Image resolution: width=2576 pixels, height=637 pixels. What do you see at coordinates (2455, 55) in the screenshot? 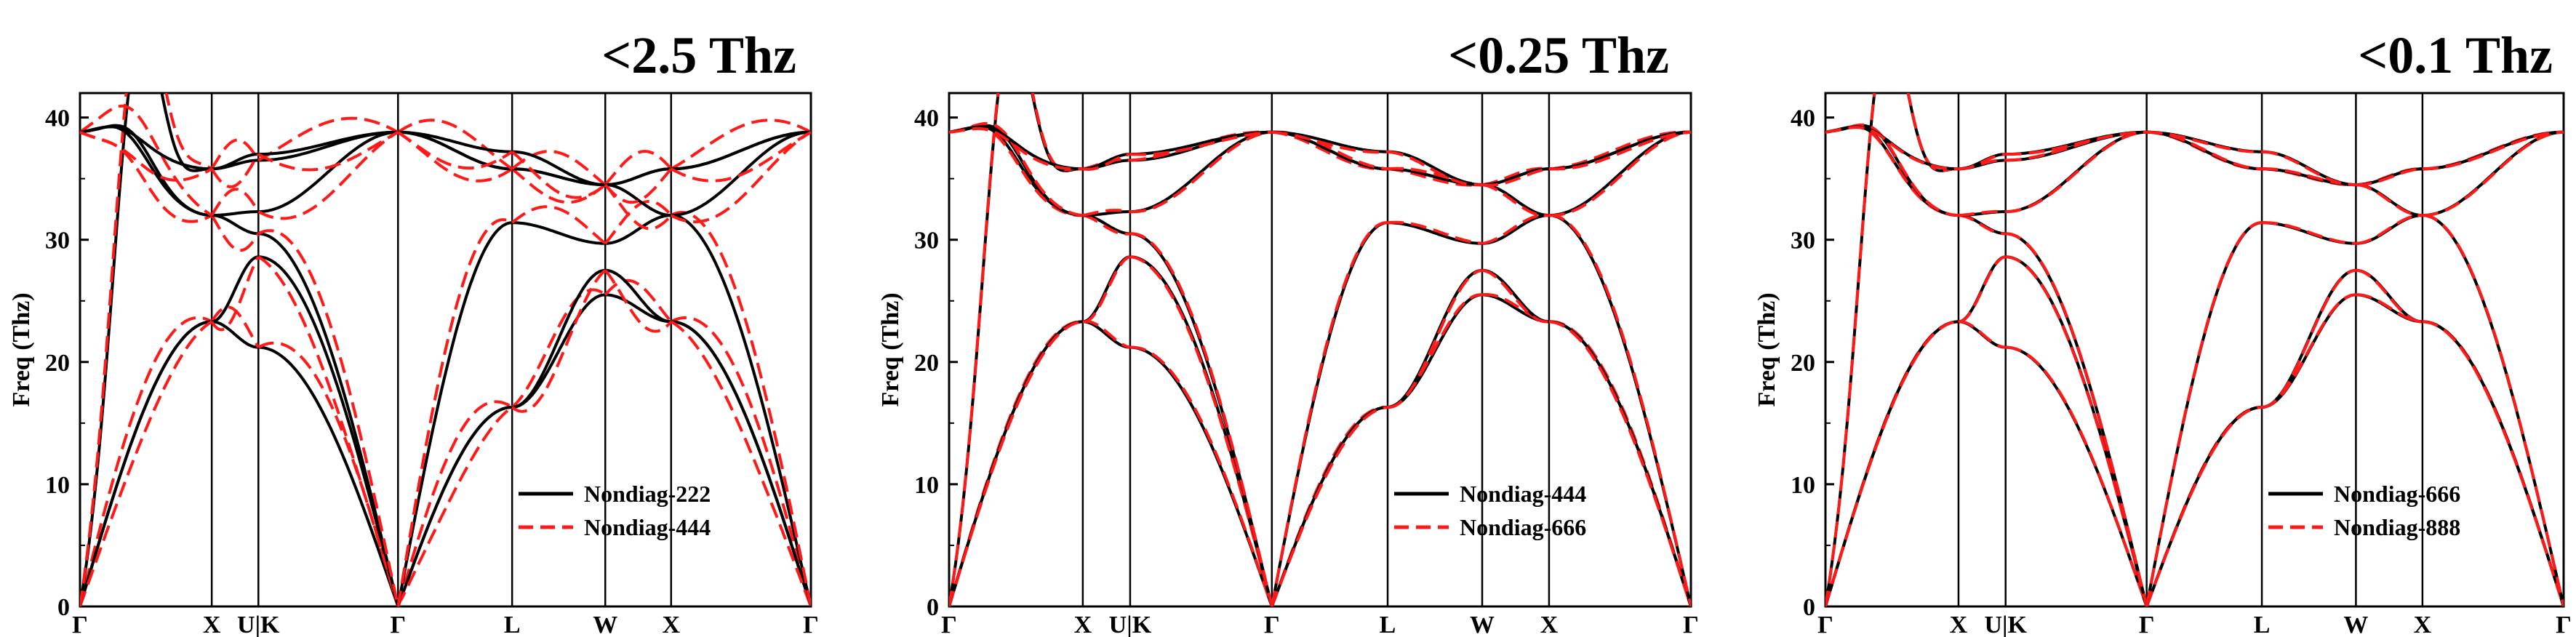
I see `panel-title: <0.1 Thz` at bounding box center [2455, 55].